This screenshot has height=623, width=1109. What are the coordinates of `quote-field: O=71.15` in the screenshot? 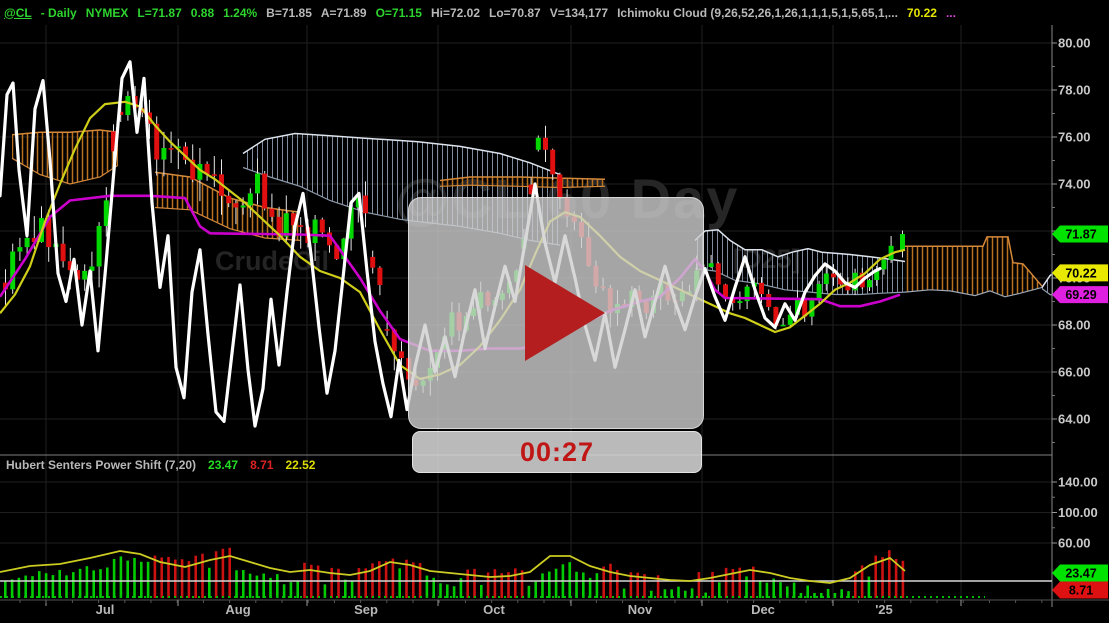 It's located at (398, 12).